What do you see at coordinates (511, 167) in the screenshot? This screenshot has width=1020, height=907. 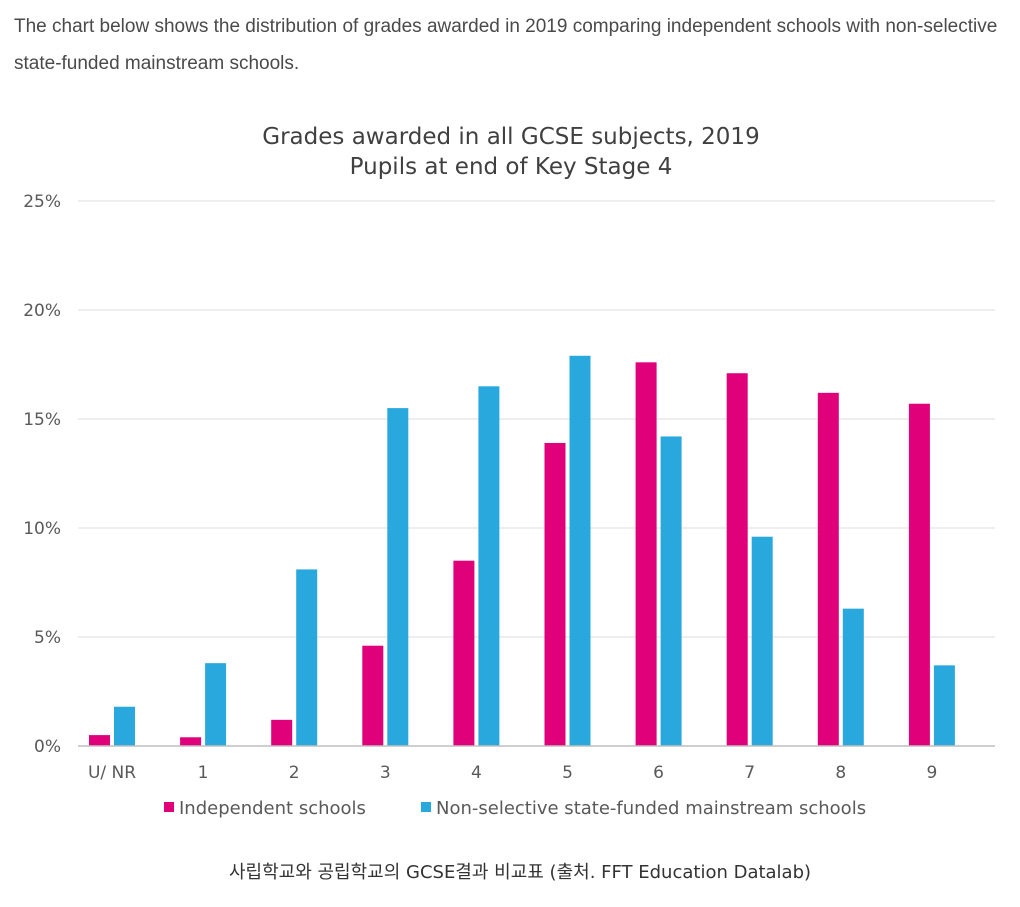 I see `chart-subtitle: Pupils at end of Key Stage 4` at bounding box center [511, 167].